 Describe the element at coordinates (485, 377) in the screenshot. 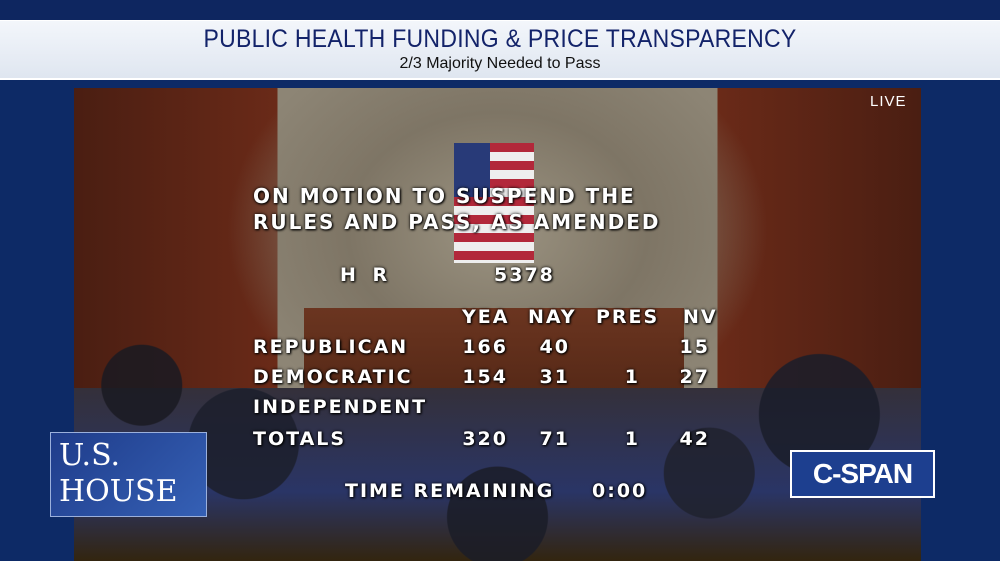

I see `yea-count: 154` at that location.